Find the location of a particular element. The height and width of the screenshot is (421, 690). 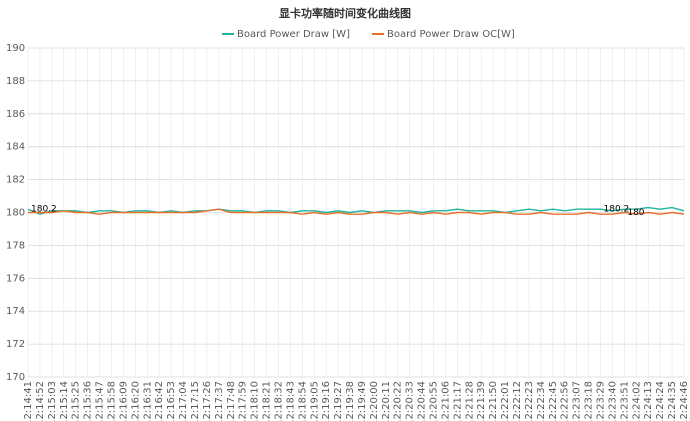

x-tick-label: 12:21:50 is located at coordinates (493, 401).